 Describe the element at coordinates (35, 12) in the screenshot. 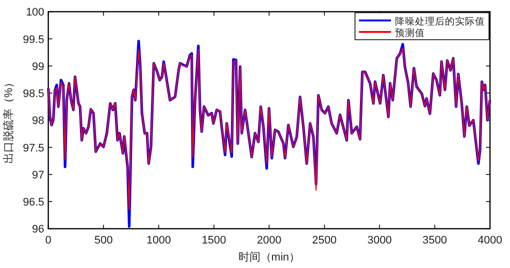

I see `y-tick-label: 100` at that location.